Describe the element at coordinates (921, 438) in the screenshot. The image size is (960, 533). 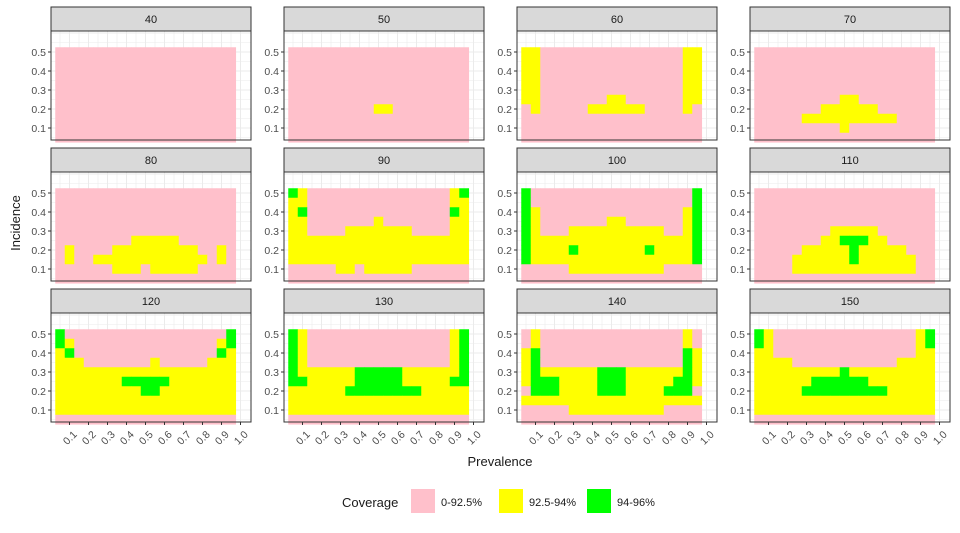
I see `x-tick-label: 0.9` at that location.